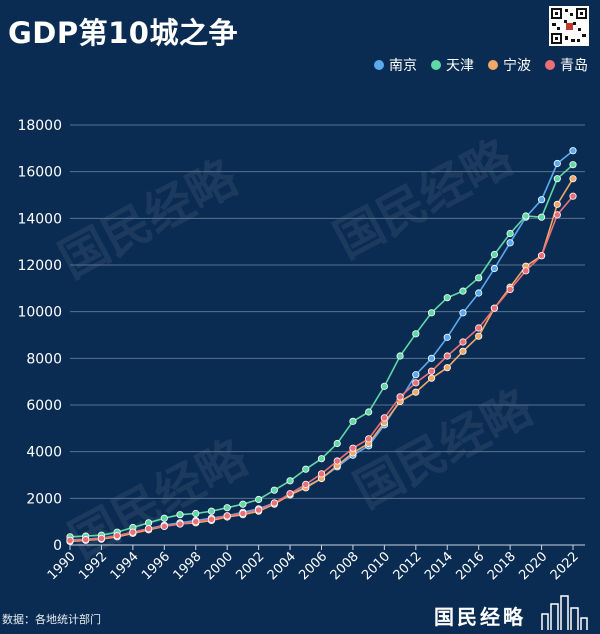 The width and height of the screenshot is (600, 634). What do you see at coordinates (93, 566) in the screenshot?
I see `x-tick-label: 1992` at bounding box center [93, 566].